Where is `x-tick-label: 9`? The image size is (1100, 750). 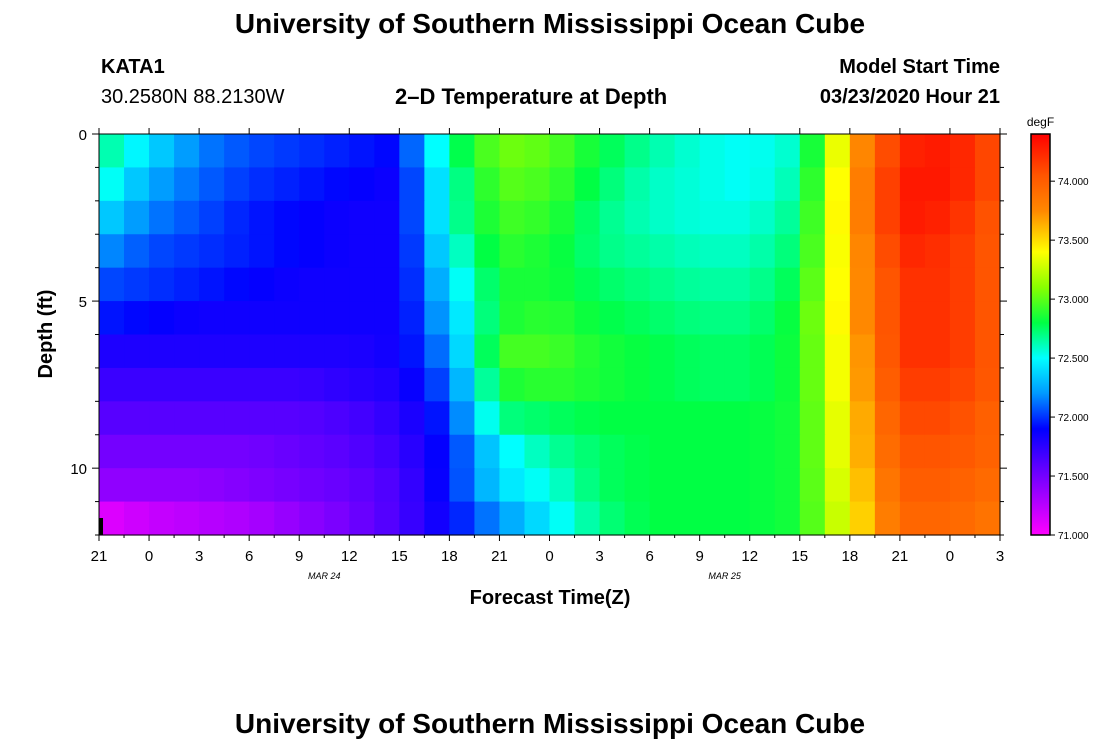 x-tick-label: 9 is located at coordinates (699, 556).